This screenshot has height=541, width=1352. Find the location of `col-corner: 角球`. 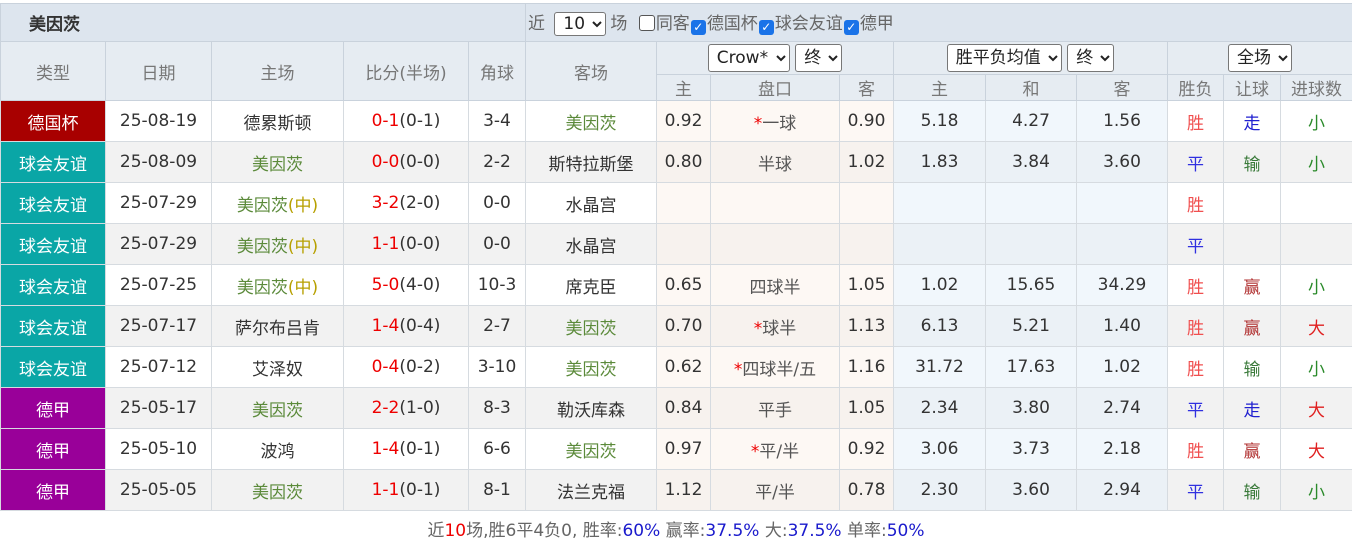

col-corner: 角球 is located at coordinates (497, 71).